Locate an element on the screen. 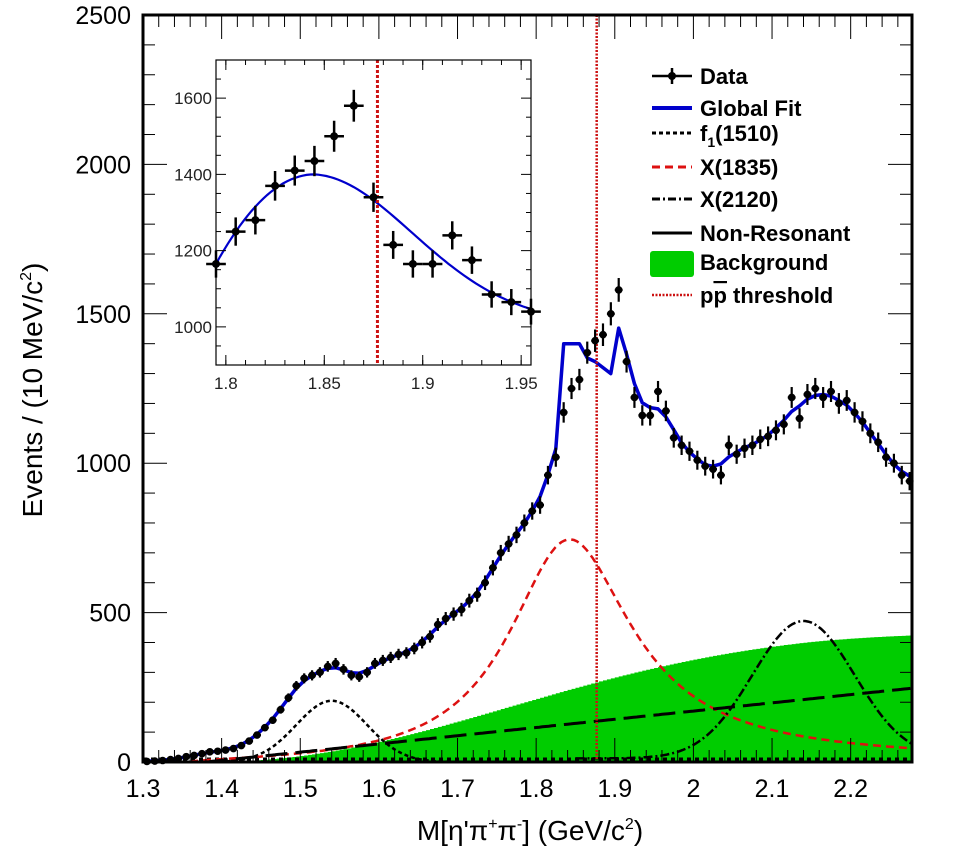 Image resolution: width=960 pixels, height=861 pixels. inset-plot: 1.8 1.85 1.9 1.95 1000 1200 1400 1600 is located at coordinates (357, 226).